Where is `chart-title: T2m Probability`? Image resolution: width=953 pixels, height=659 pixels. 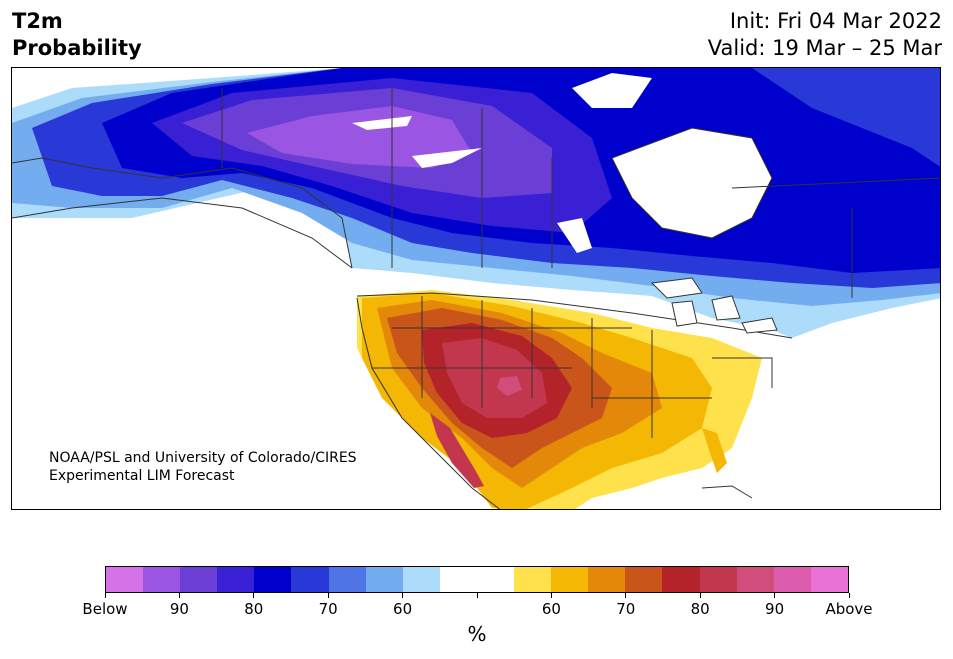
chart-title: T2m Probability is located at coordinates (77, 35).